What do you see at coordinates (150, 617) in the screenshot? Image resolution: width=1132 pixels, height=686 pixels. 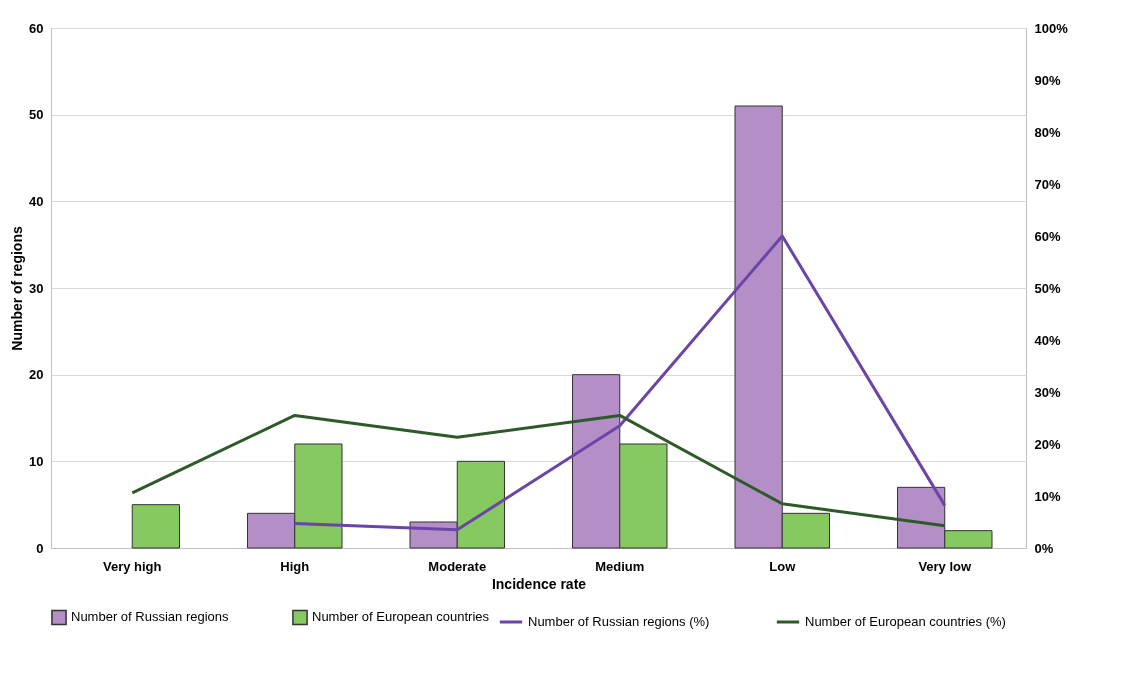 I see `legend-label: Number of Russian regions` at bounding box center [150, 617].